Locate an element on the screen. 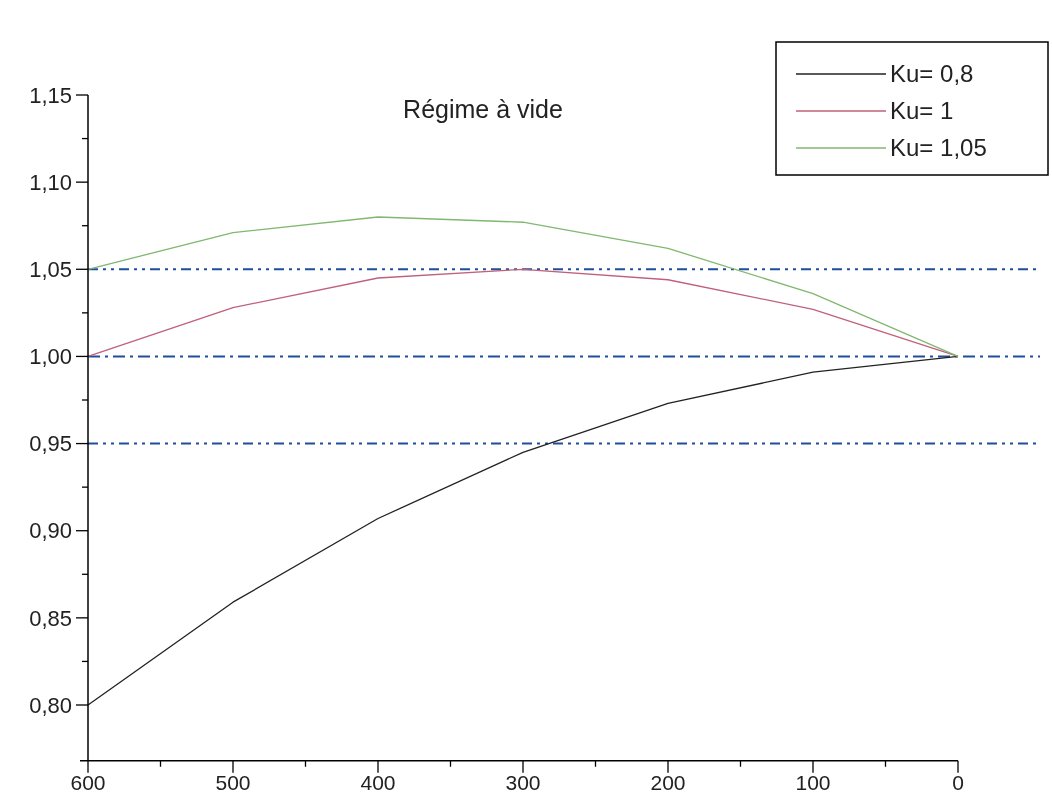 The height and width of the screenshot is (794, 1052). x-tick-label: 200 is located at coordinates (668, 782).